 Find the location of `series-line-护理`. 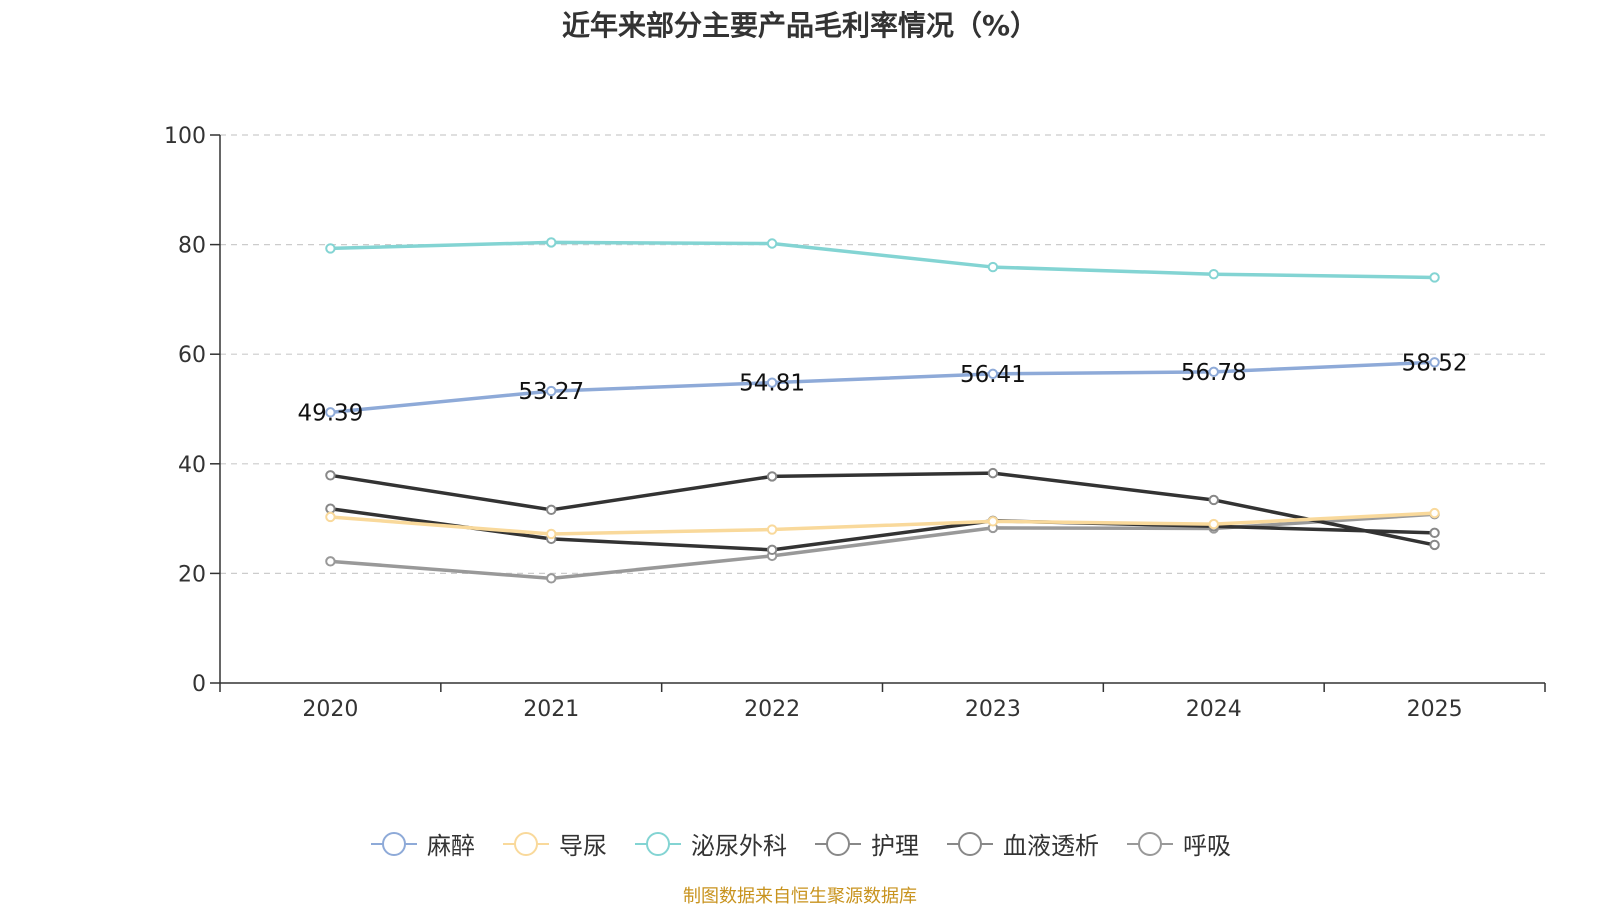

series-line-护理 is located at coordinates (882, 509).